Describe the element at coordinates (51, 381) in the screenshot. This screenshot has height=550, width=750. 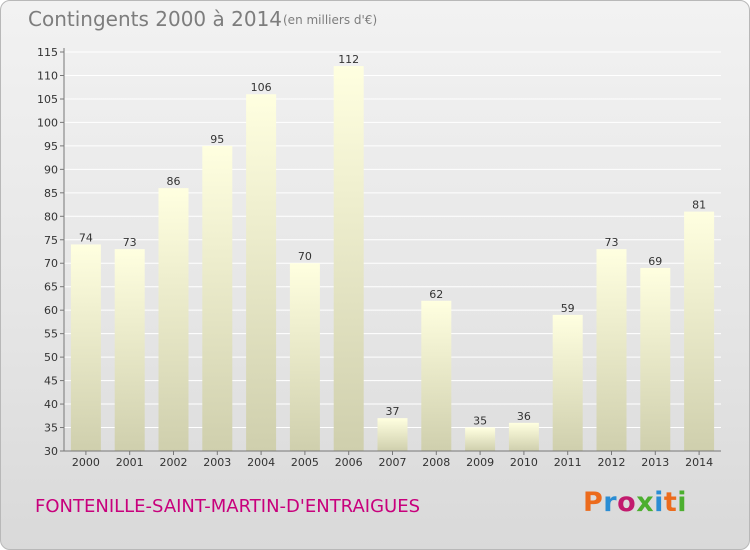
I see `y-tick-label: 45` at that location.